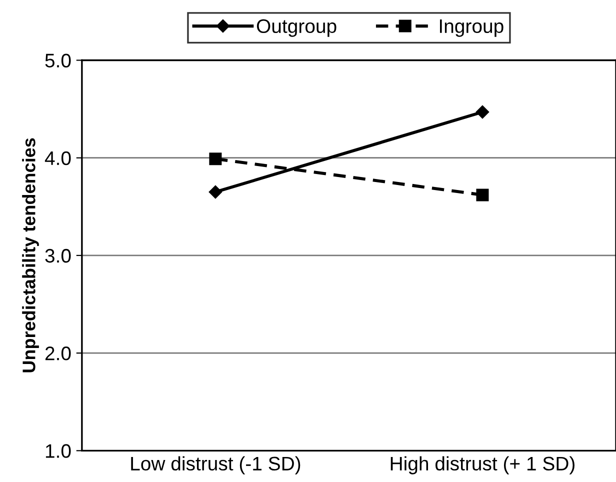 This screenshot has height=482, width=616. Describe the element at coordinates (58, 255) in the screenshot. I see `y-tick-label: 3.0` at that location.